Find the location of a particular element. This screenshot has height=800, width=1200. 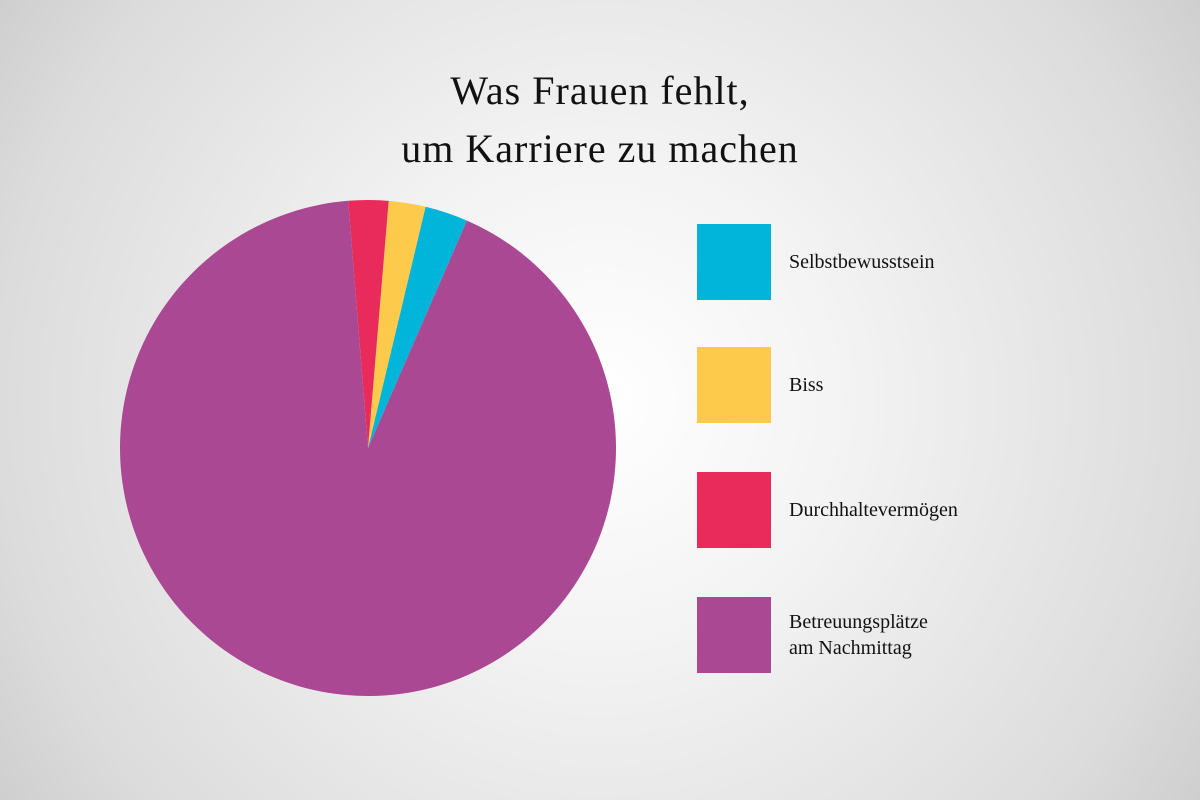

legend-label: Durchhaltevermögen is located at coordinates (873, 510).